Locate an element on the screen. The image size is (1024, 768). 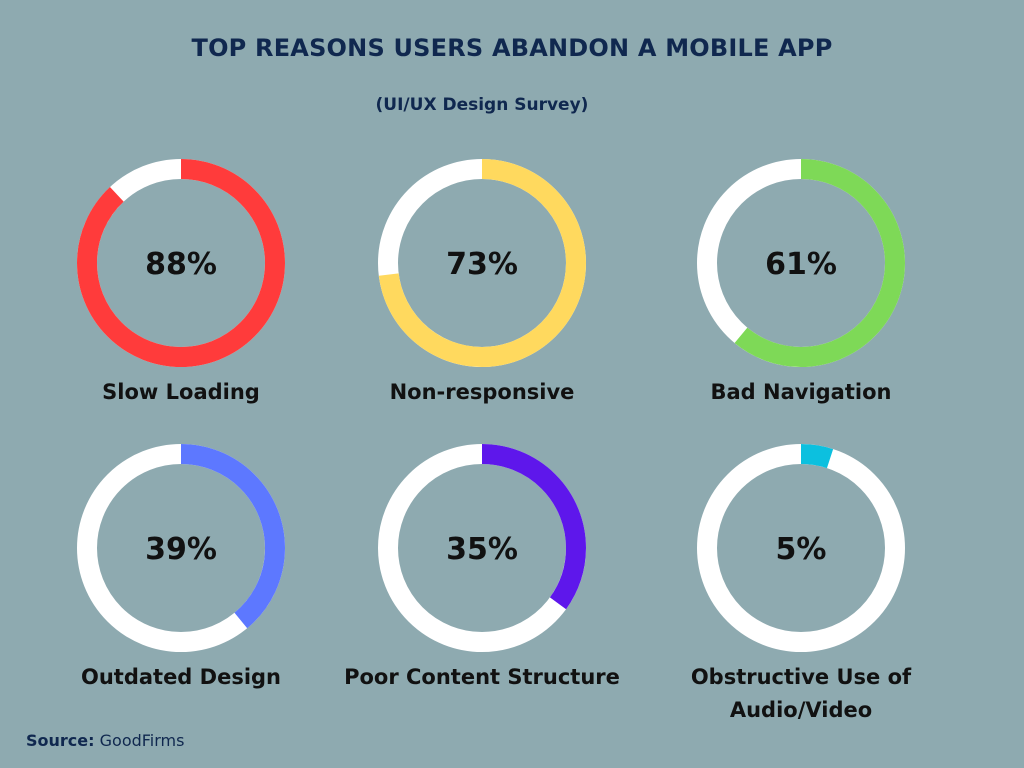
donut-value-obstructive-use-of-audio-video: 5% is located at coordinates (801, 549).